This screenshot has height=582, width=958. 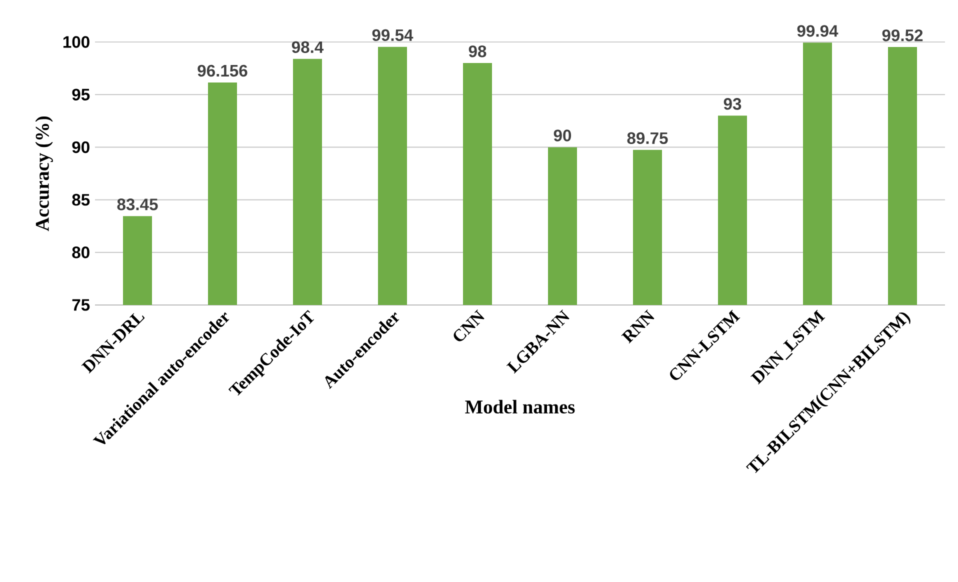 I want to click on y-tick-label: 75, so click(x=81, y=305).